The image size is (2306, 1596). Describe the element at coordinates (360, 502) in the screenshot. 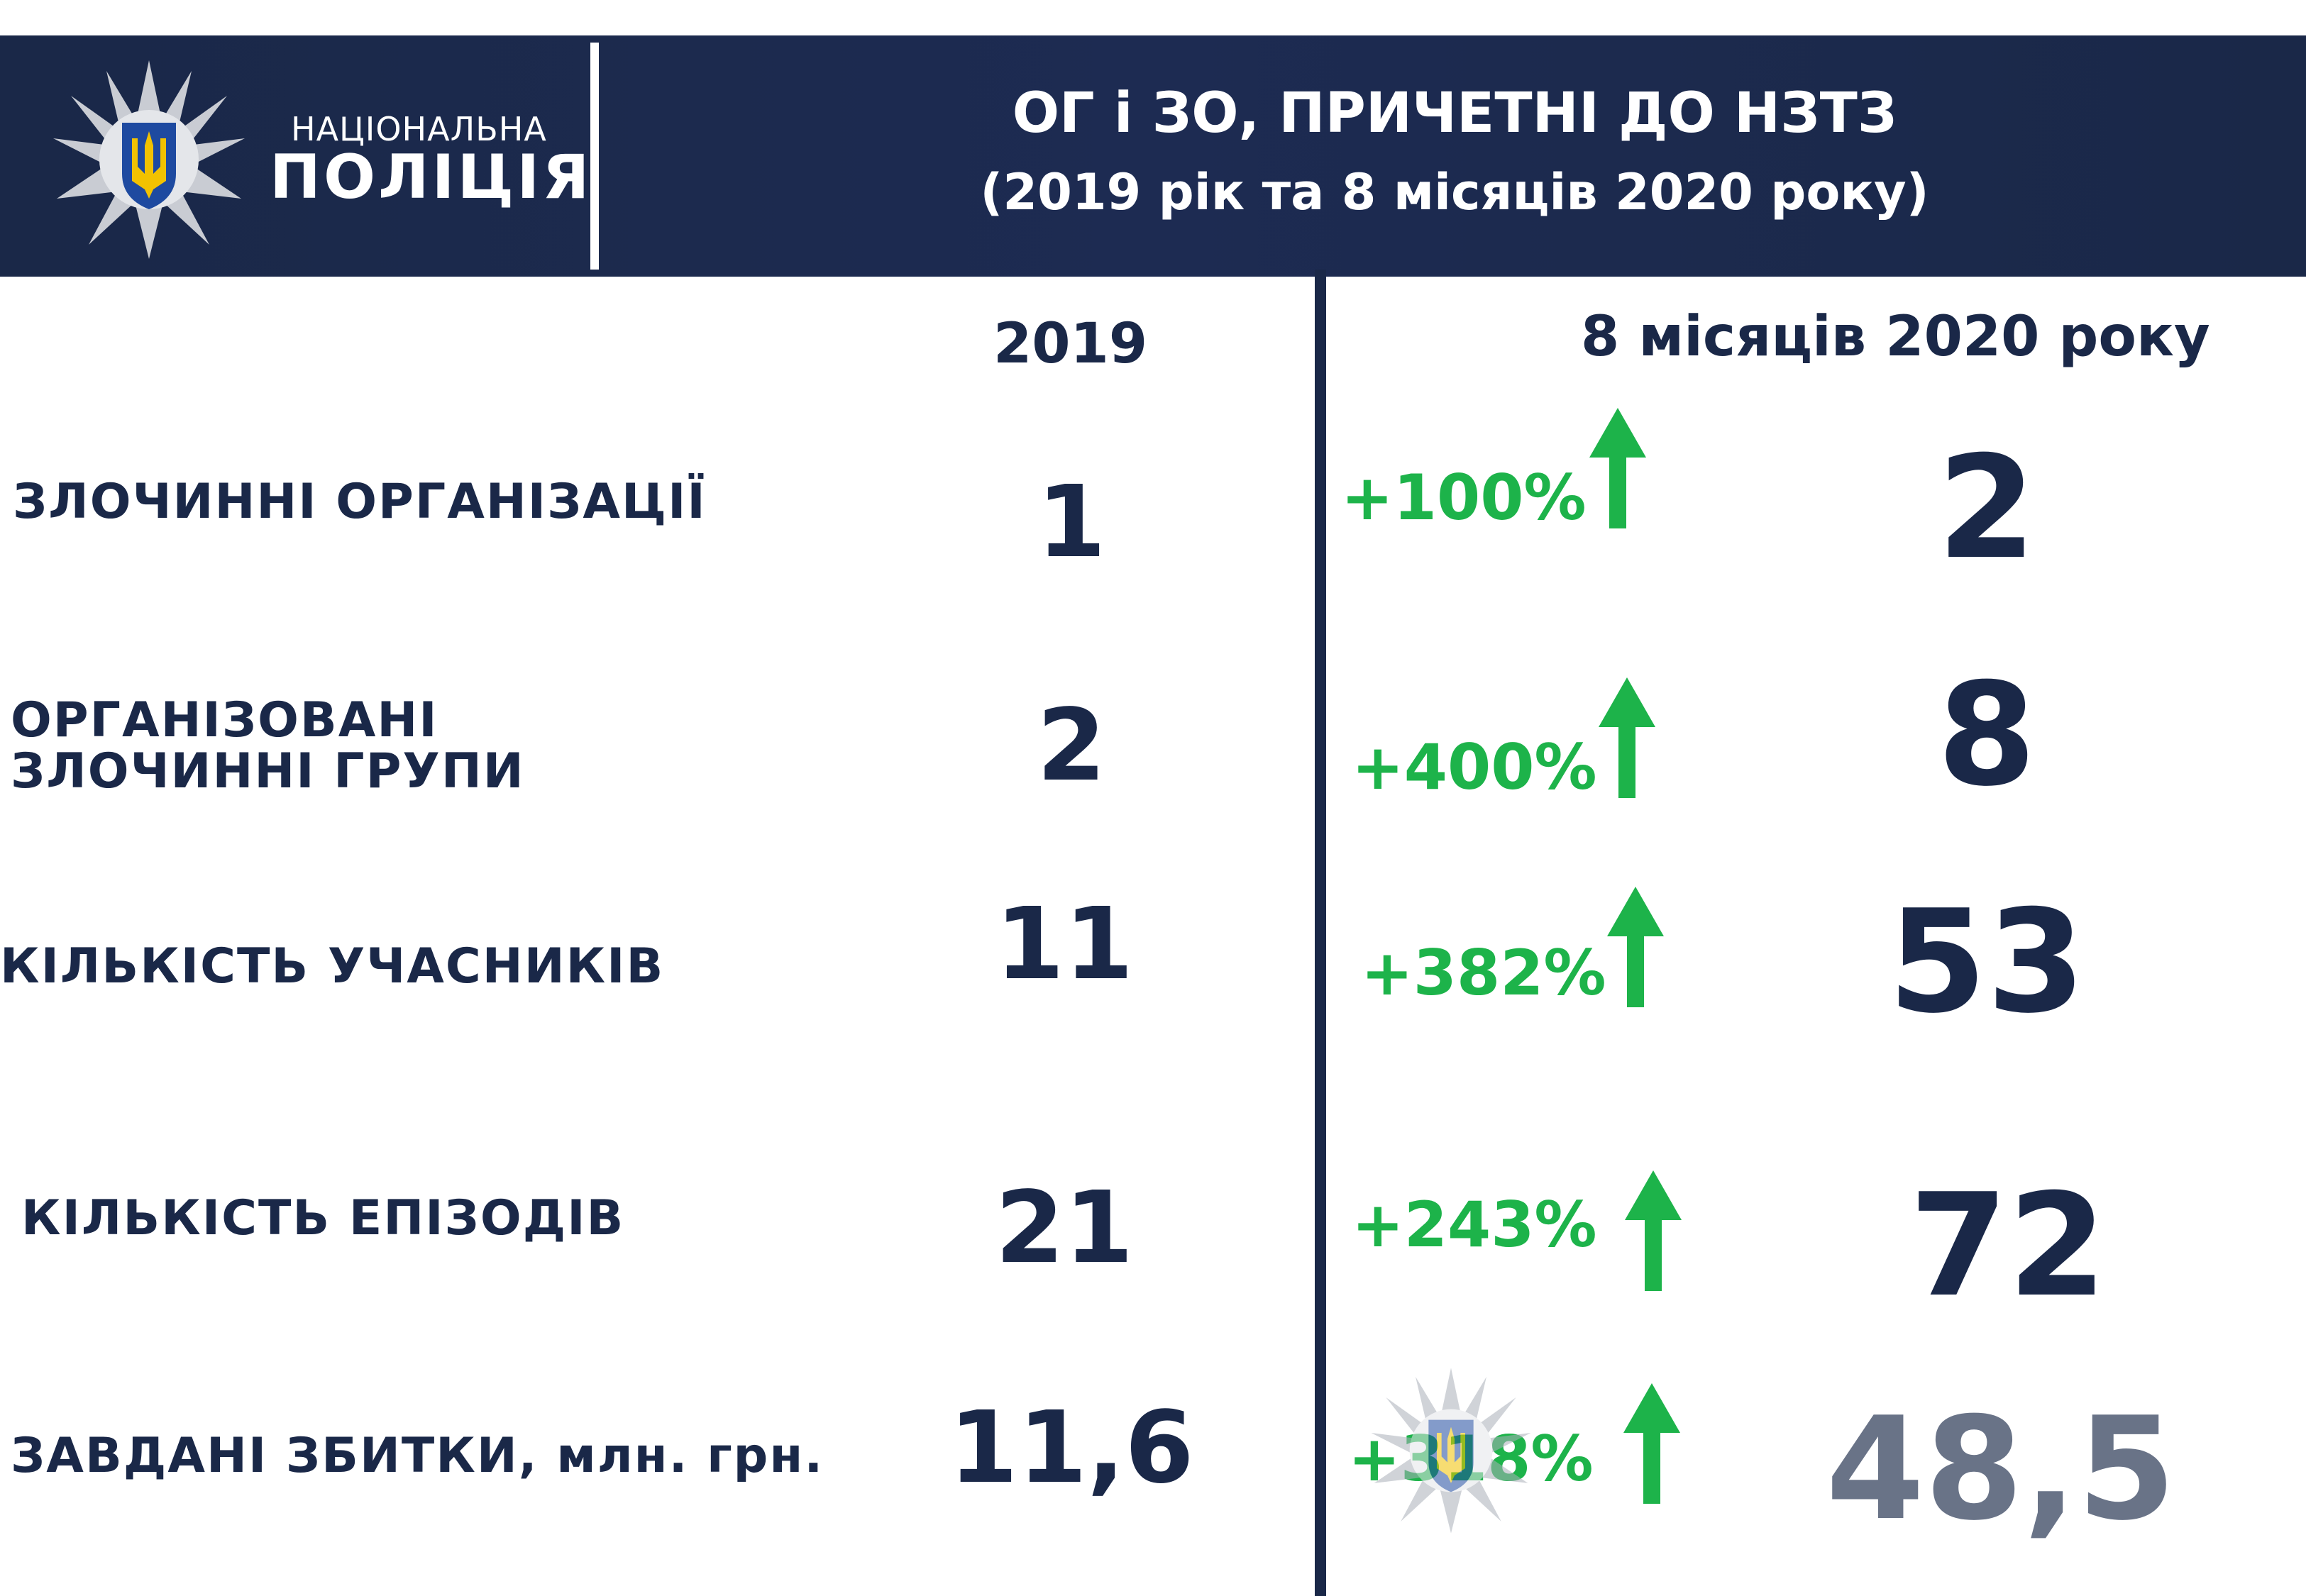

I see `row-label-criminal-organizations: ЗЛОЧИННІ ОРГАНІЗАЦІЇ` at that location.